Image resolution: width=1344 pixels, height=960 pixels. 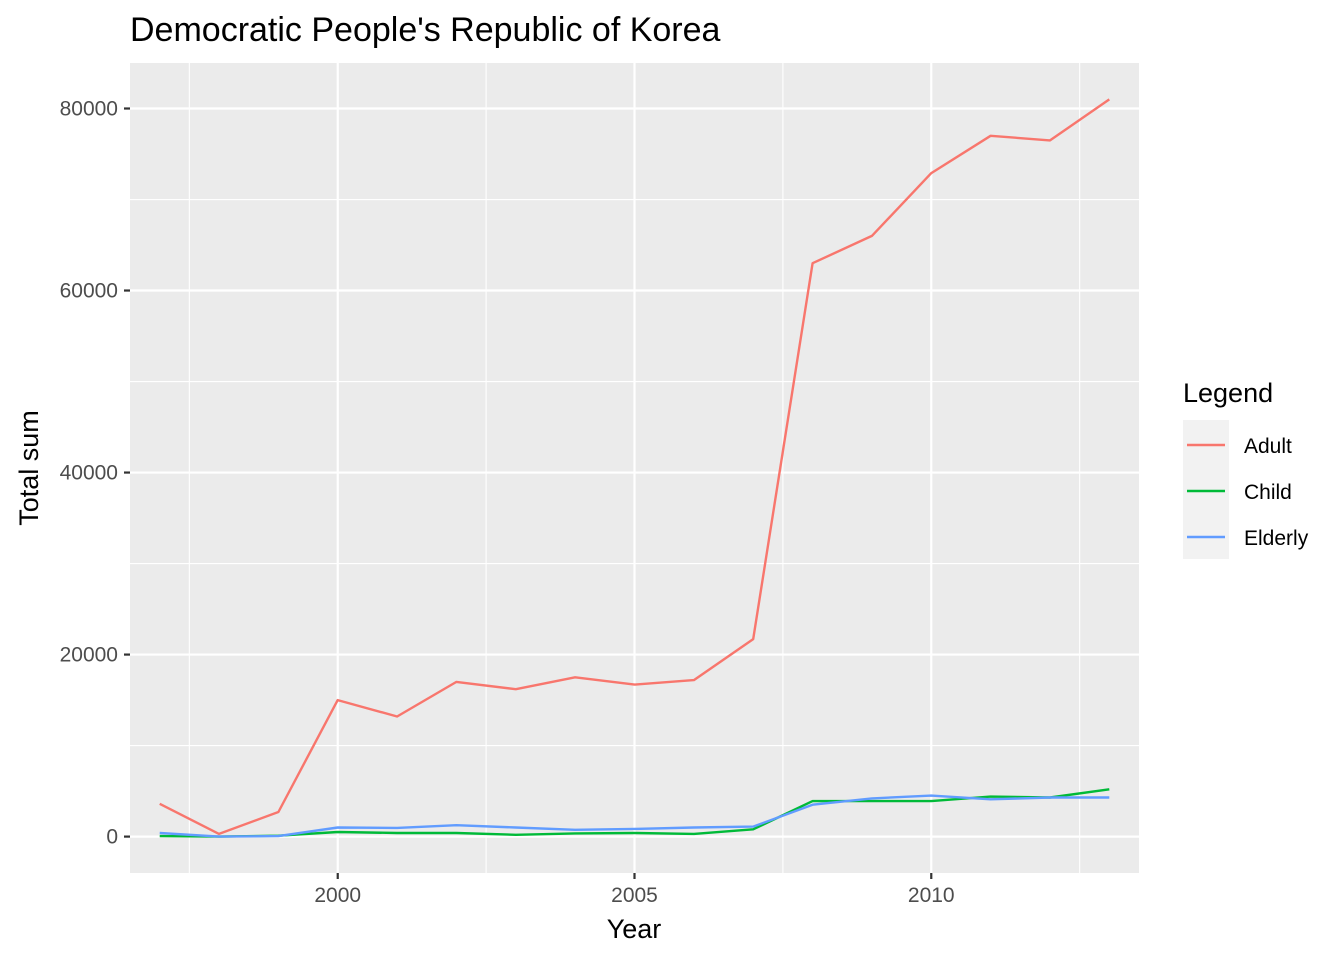 What do you see at coordinates (1268, 446) in the screenshot?
I see `legend-label-adult: Adult` at bounding box center [1268, 446].